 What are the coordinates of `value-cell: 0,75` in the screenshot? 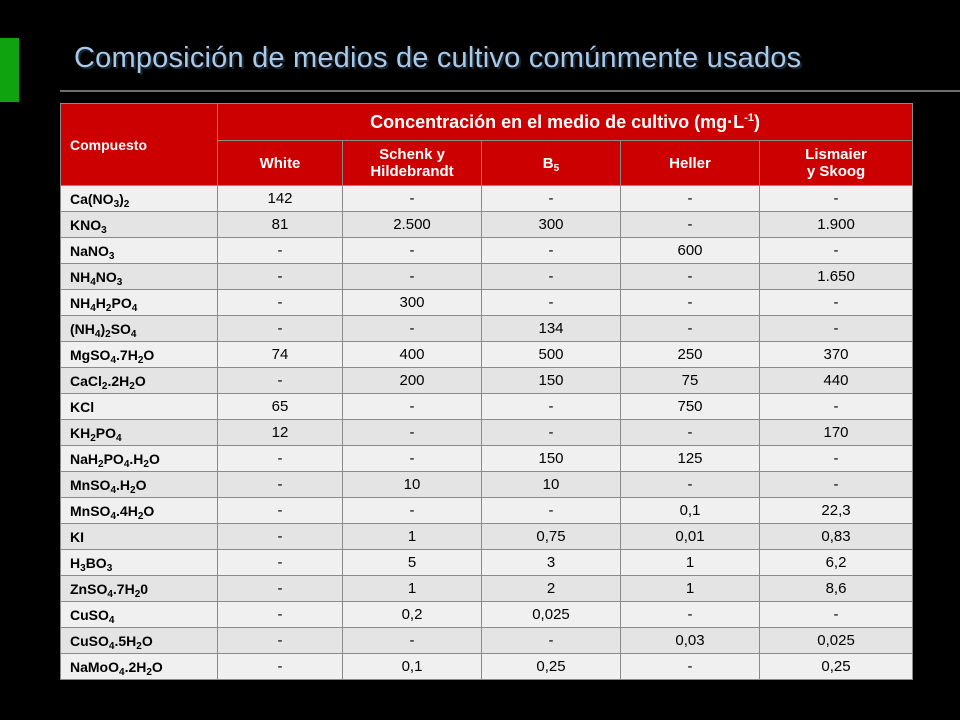 It's located at (551, 536).